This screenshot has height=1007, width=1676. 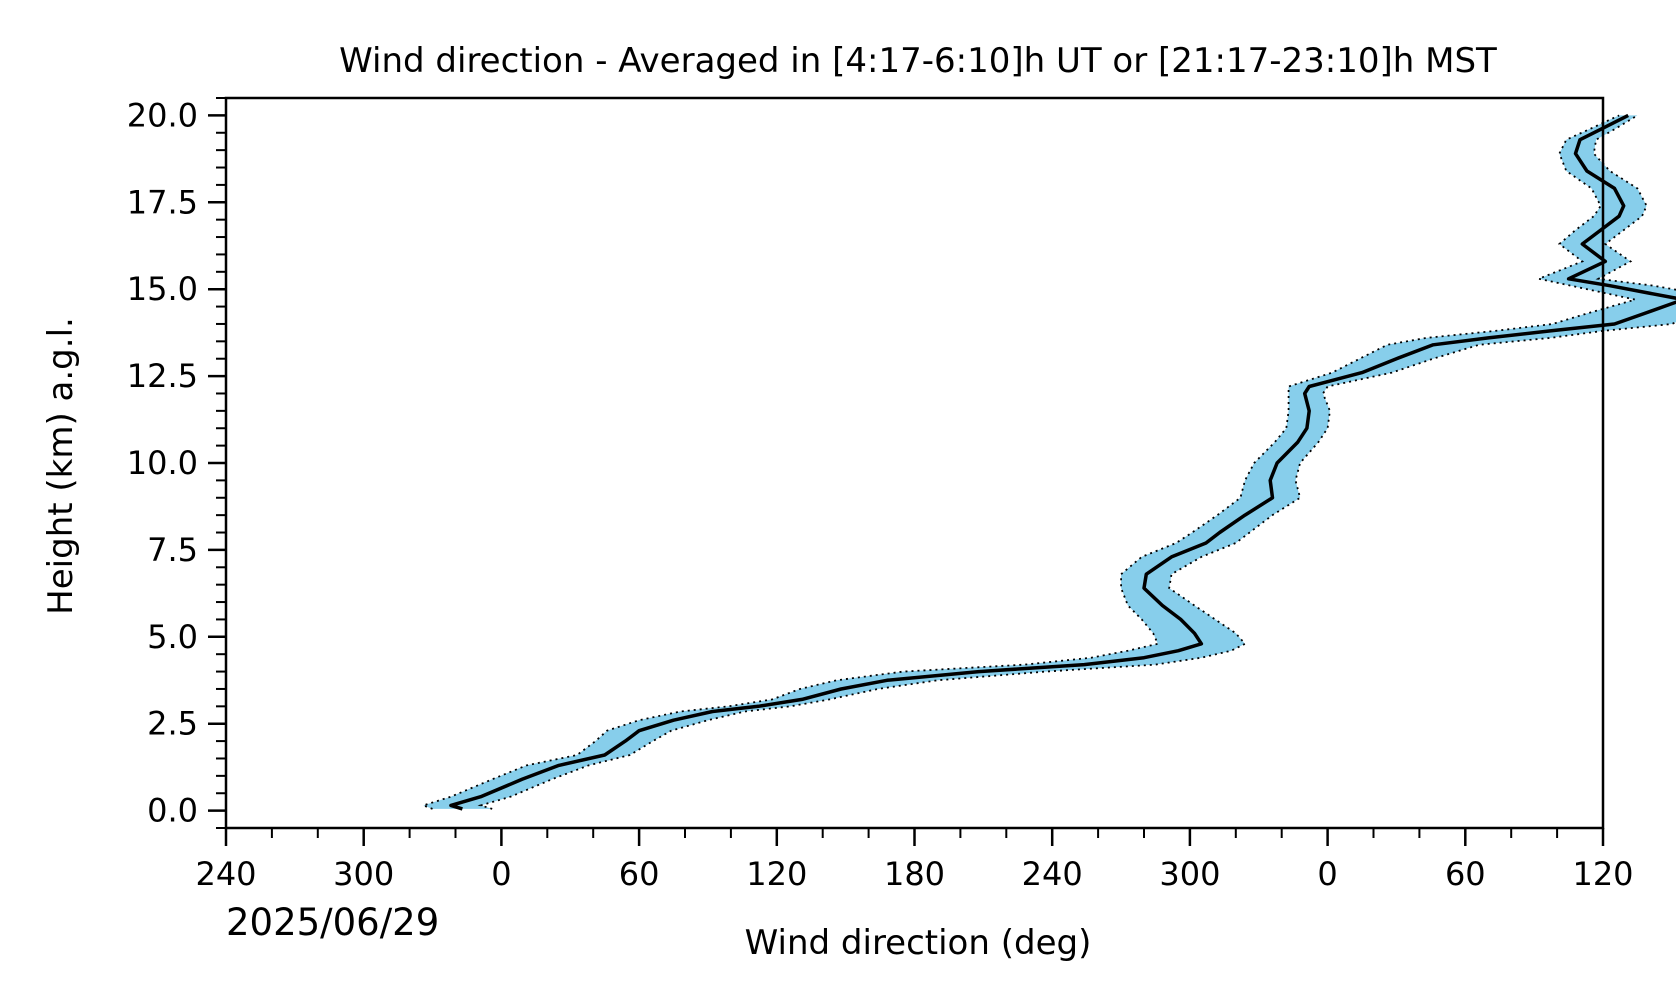 What do you see at coordinates (162, 463) in the screenshot?
I see `y-tick-label: 10.0` at bounding box center [162, 463].